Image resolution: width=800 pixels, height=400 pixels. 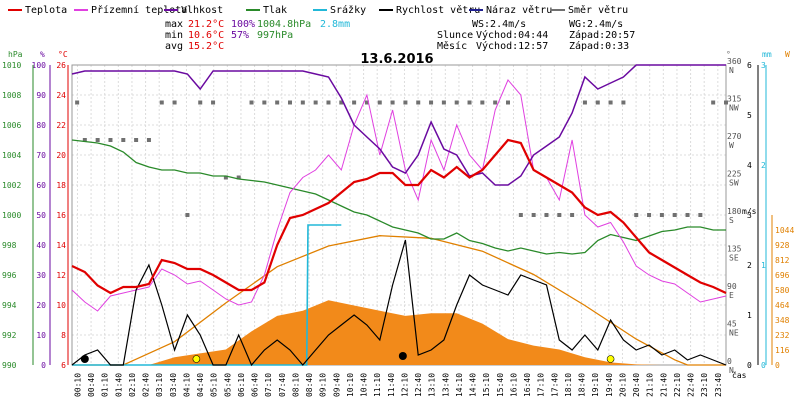 What do you see at coordinates (731, 370) in the screenshot?
I see `direction-tick-dir: N` at bounding box center [731, 370].